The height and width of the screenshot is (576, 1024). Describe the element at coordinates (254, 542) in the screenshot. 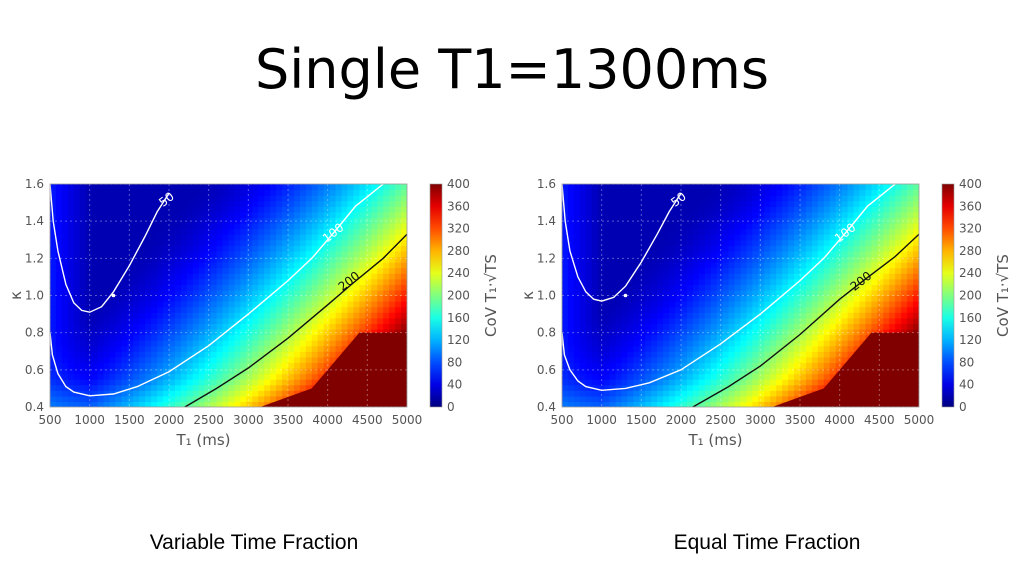

I see `caption-variable-time-fraction: Variable Time Fraction` at that location.